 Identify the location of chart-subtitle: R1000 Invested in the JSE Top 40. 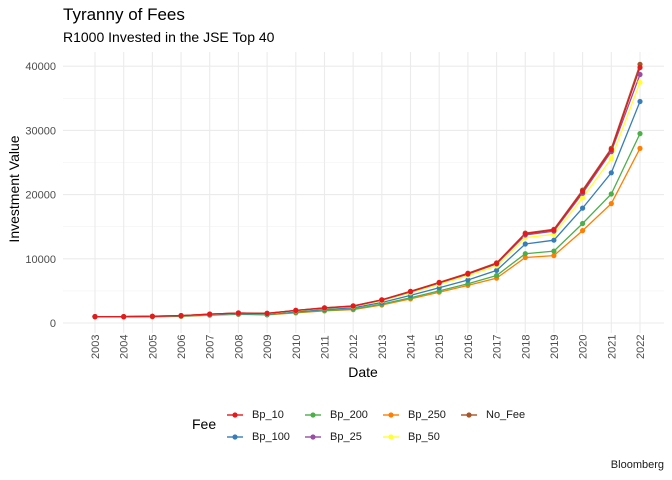
(169, 37).